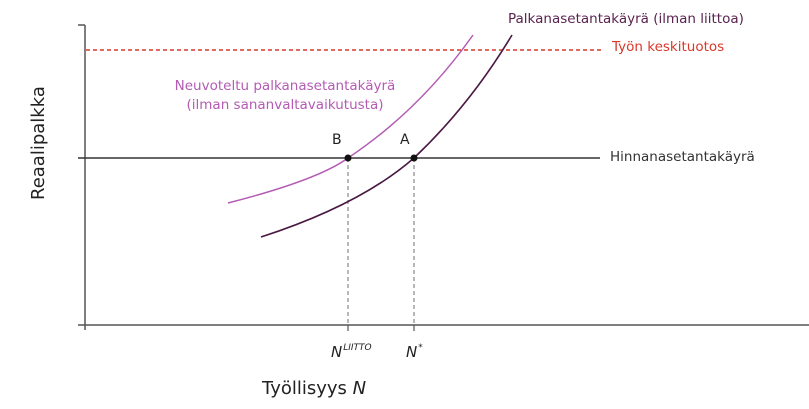 This screenshot has width=809, height=409. Describe the element at coordinates (350, 119) in the screenshot. I see `negotiated-wage-curve` at that location.